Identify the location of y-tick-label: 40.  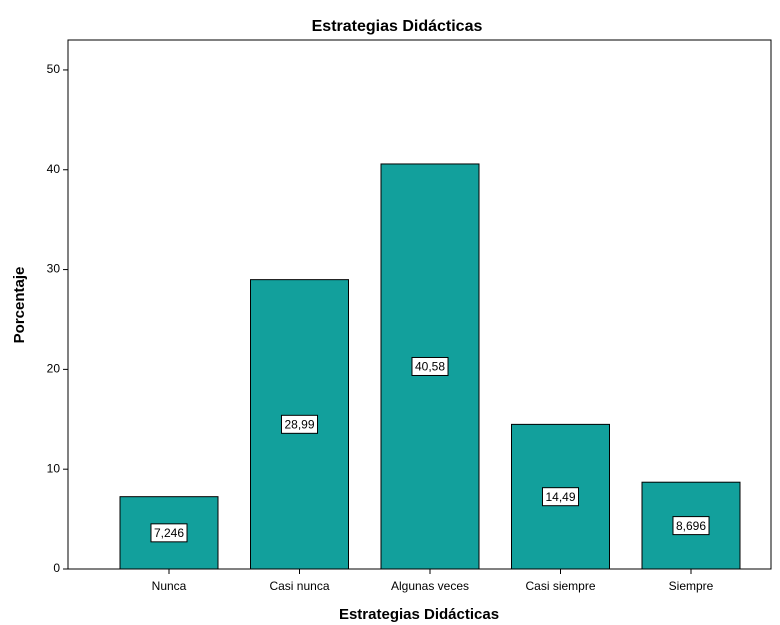
(54, 169).